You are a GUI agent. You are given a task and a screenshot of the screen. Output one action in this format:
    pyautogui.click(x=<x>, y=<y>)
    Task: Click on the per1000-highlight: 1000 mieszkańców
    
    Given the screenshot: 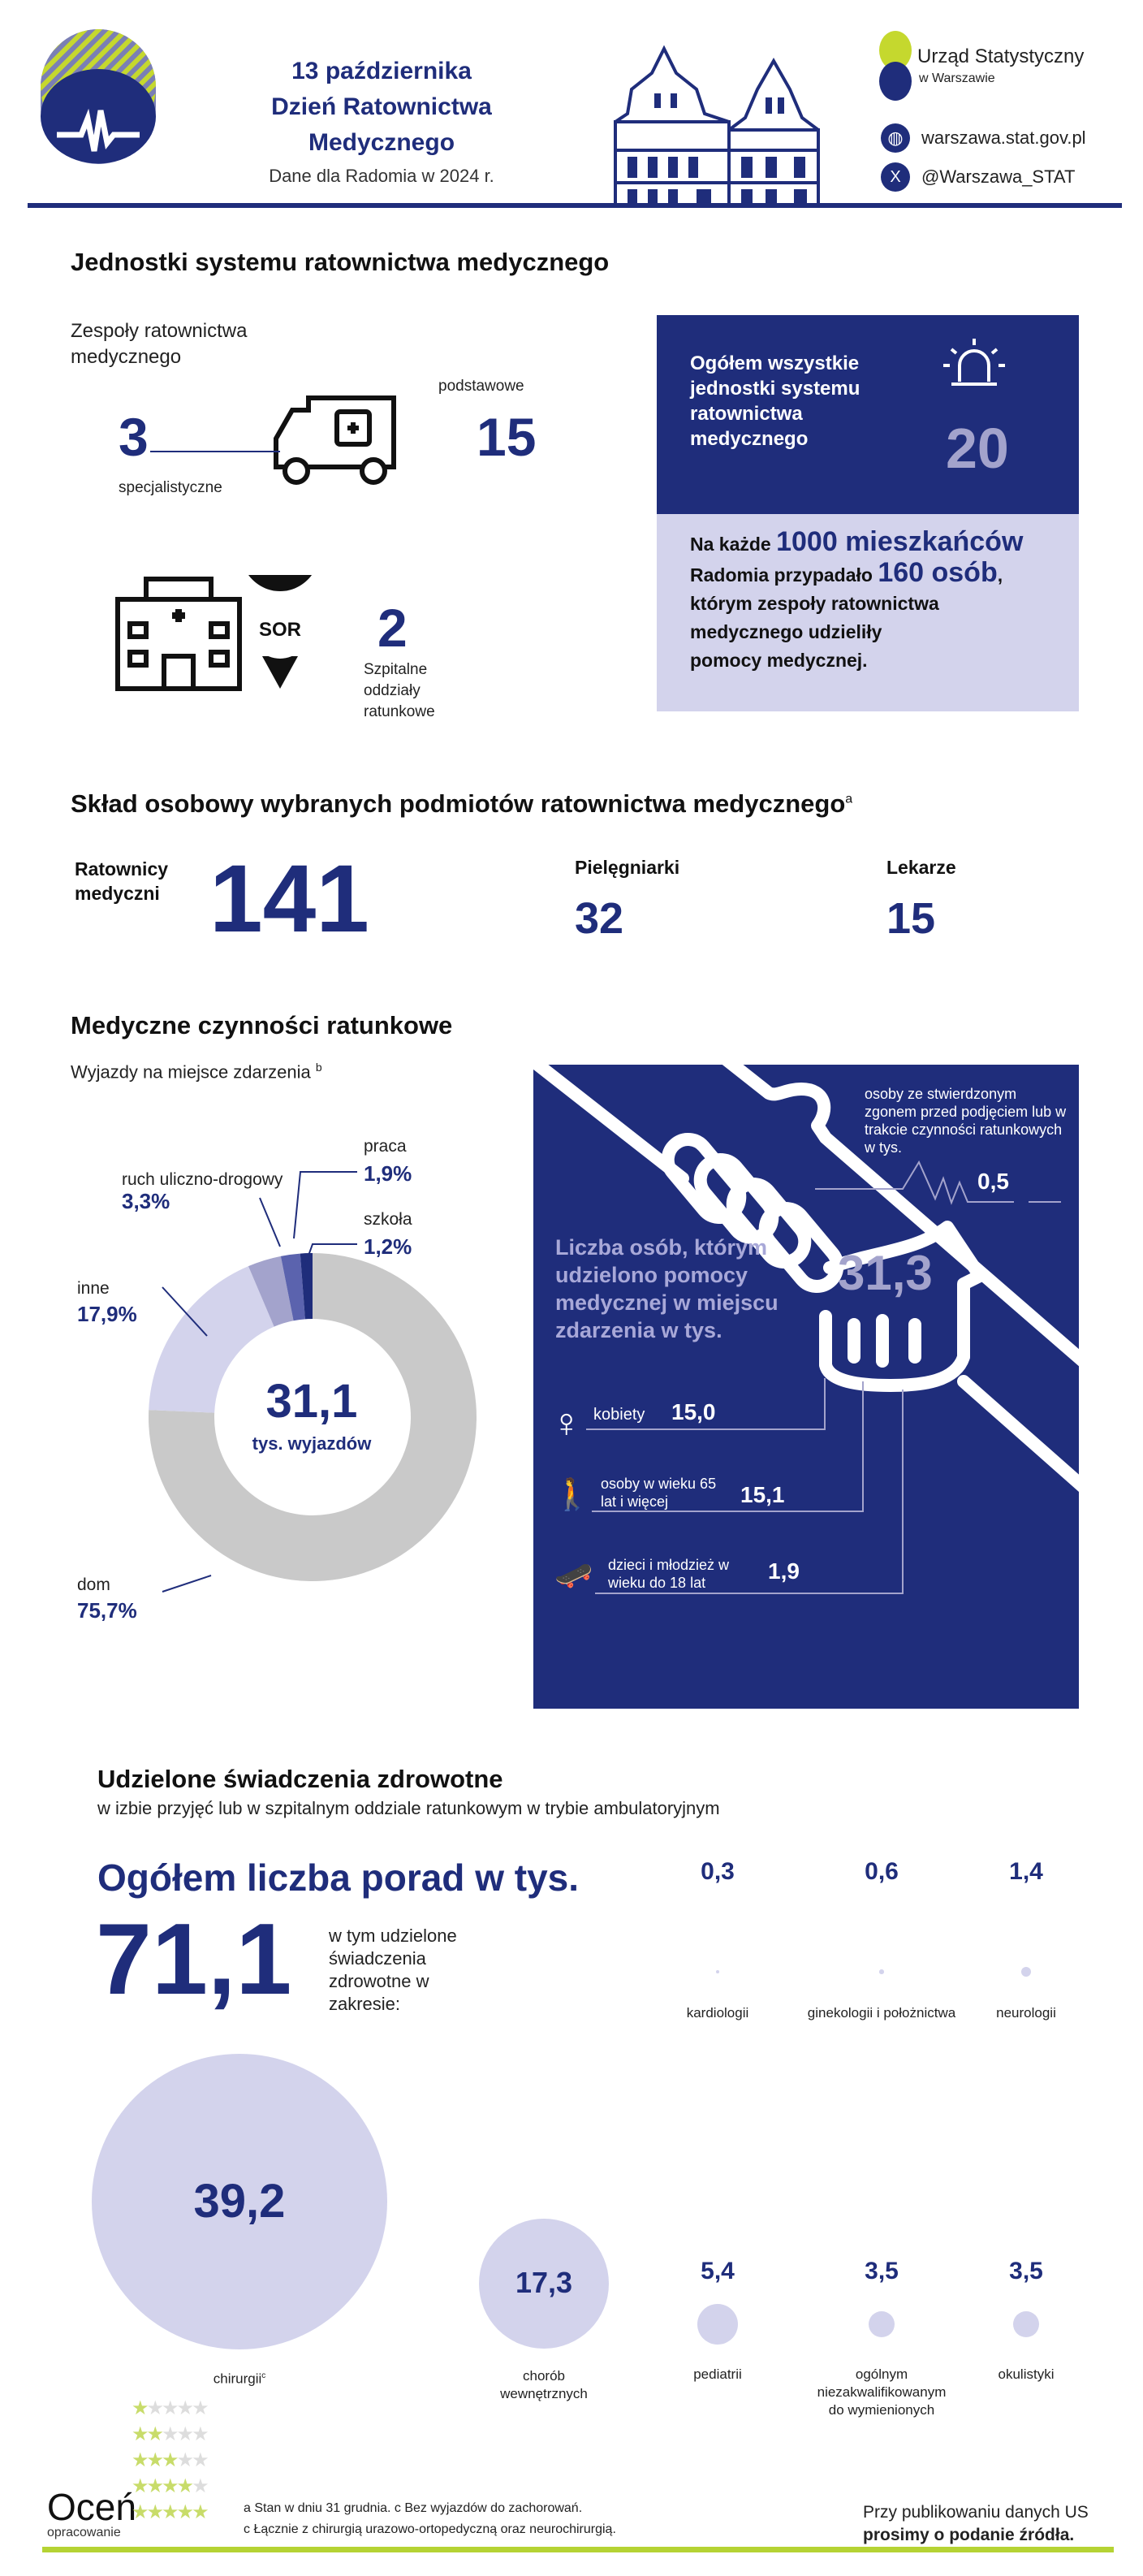 What is the action you would take?
    pyautogui.click(x=900, y=541)
    